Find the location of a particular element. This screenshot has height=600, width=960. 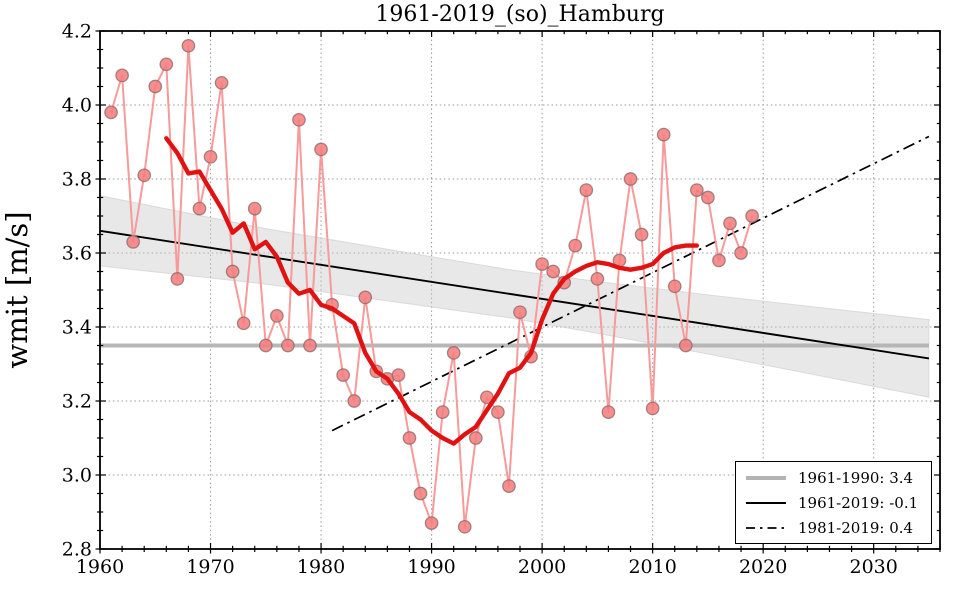

legend-label-mean: 1961-1990: 3.4 is located at coordinates (856, 477).